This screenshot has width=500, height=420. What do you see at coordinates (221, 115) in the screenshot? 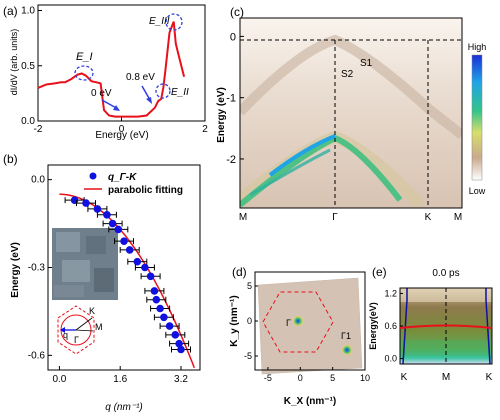
I see `panel-c-ylabel: Energy (eV)` at bounding box center [221, 115].